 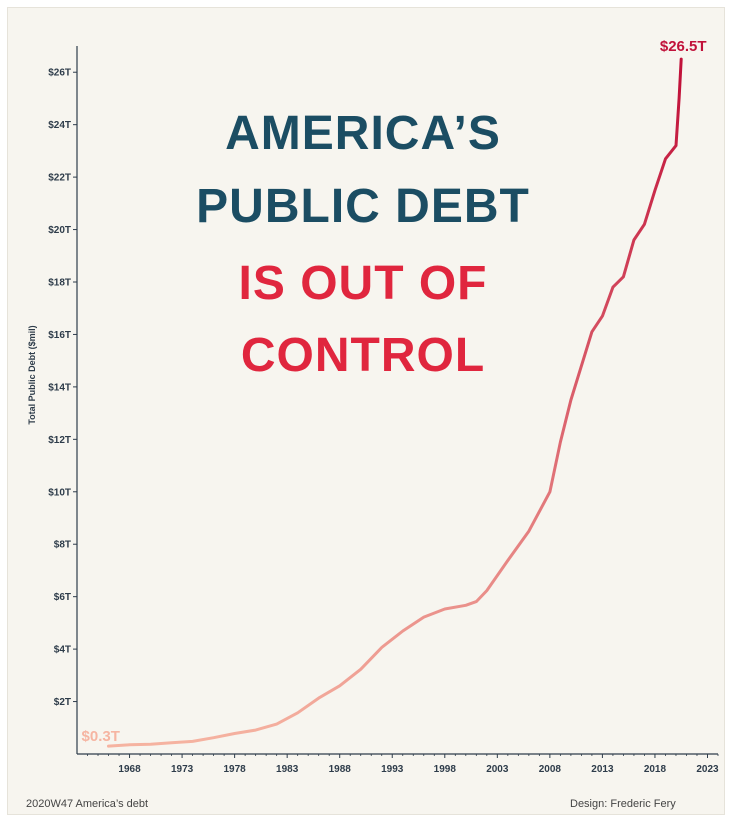 What do you see at coordinates (363, 283) in the screenshot?
I see `headline-line-3: IS OUT OF` at bounding box center [363, 283].